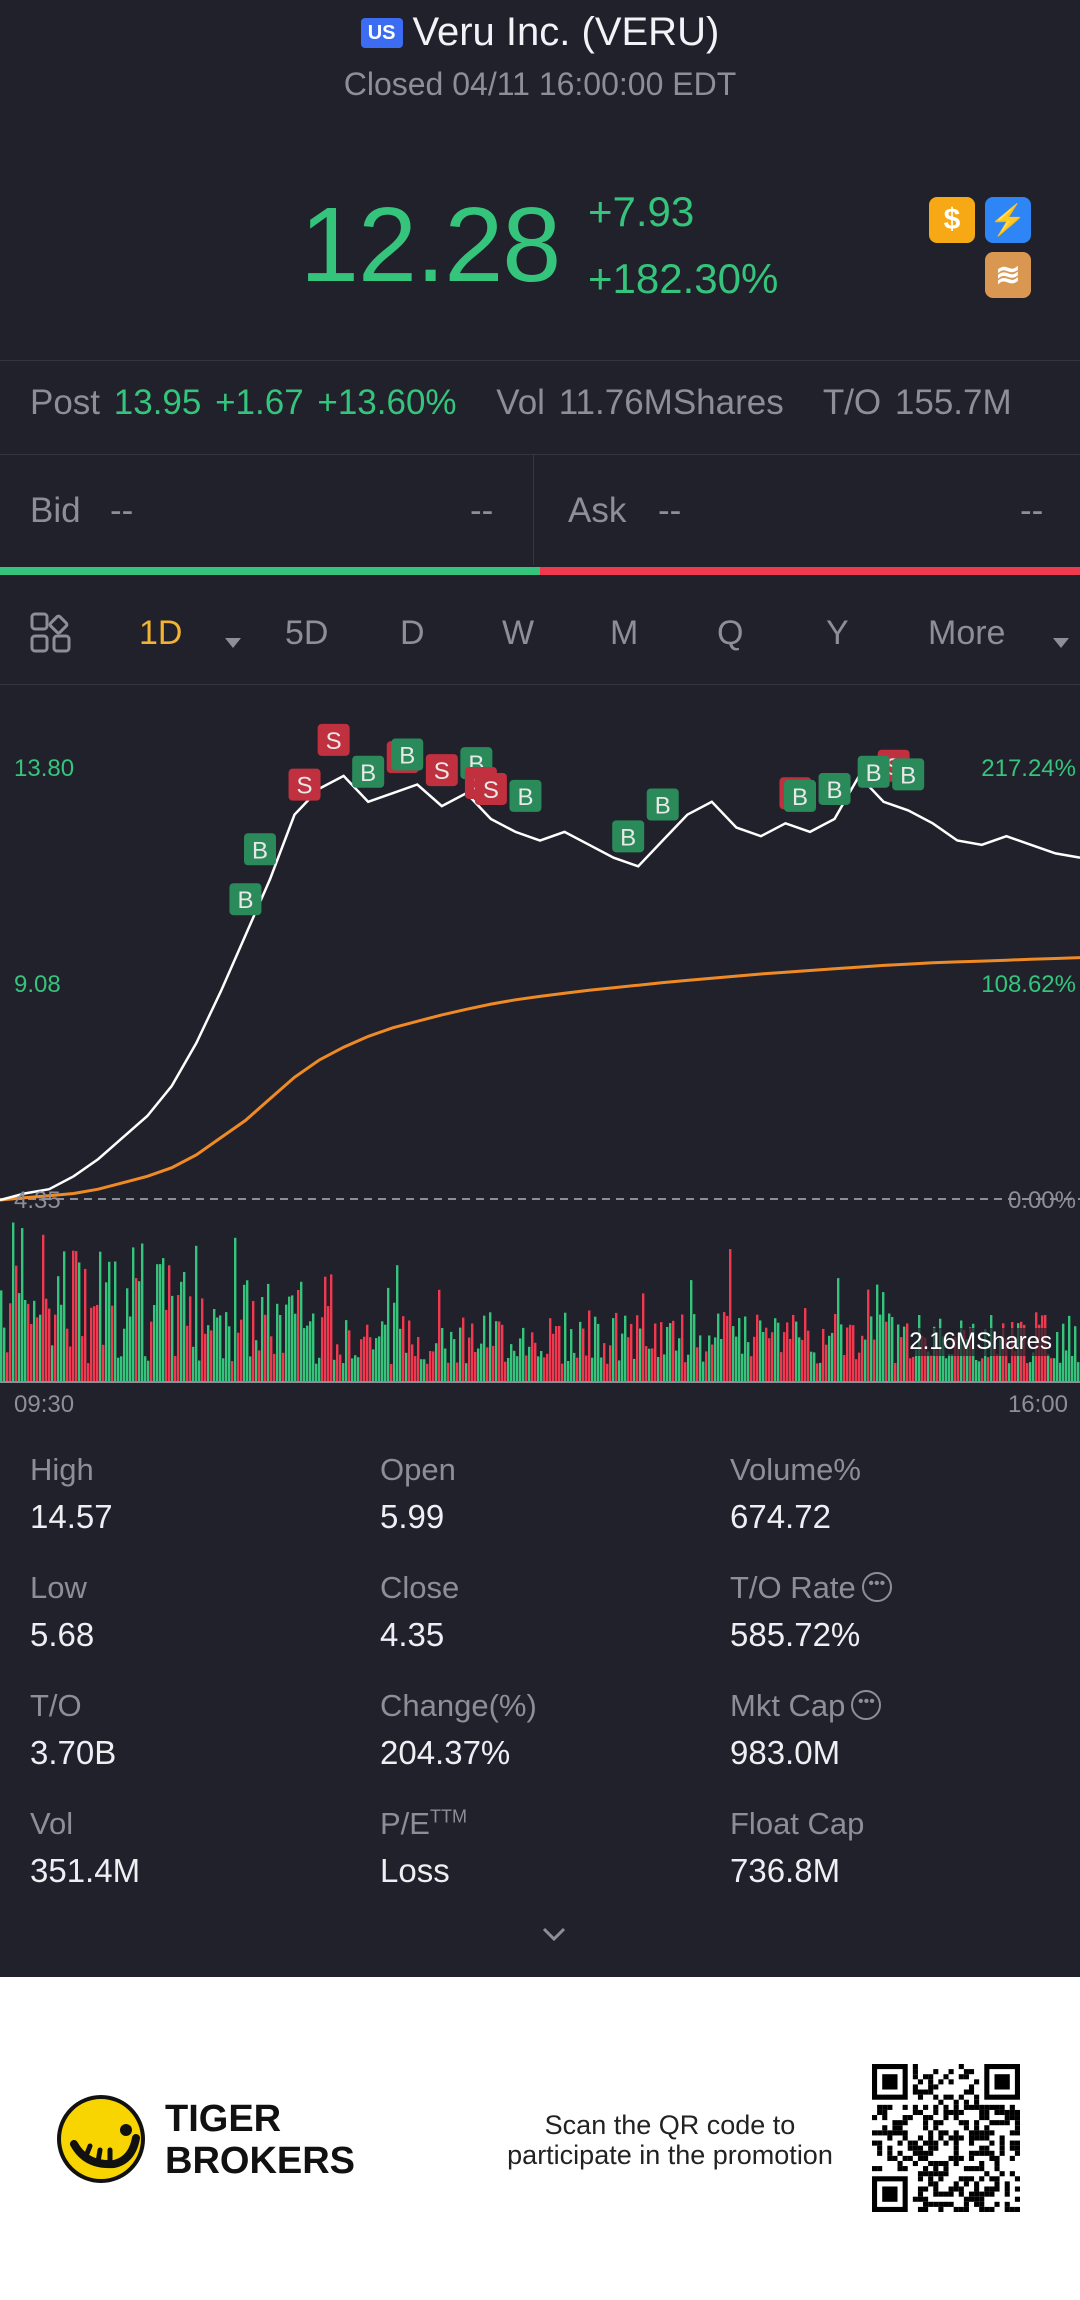 Image resolution: width=1080 pixels, height=2300 pixels. Describe the element at coordinates (624, 633) in the screenshot. I see `tab-m: M` at that location.